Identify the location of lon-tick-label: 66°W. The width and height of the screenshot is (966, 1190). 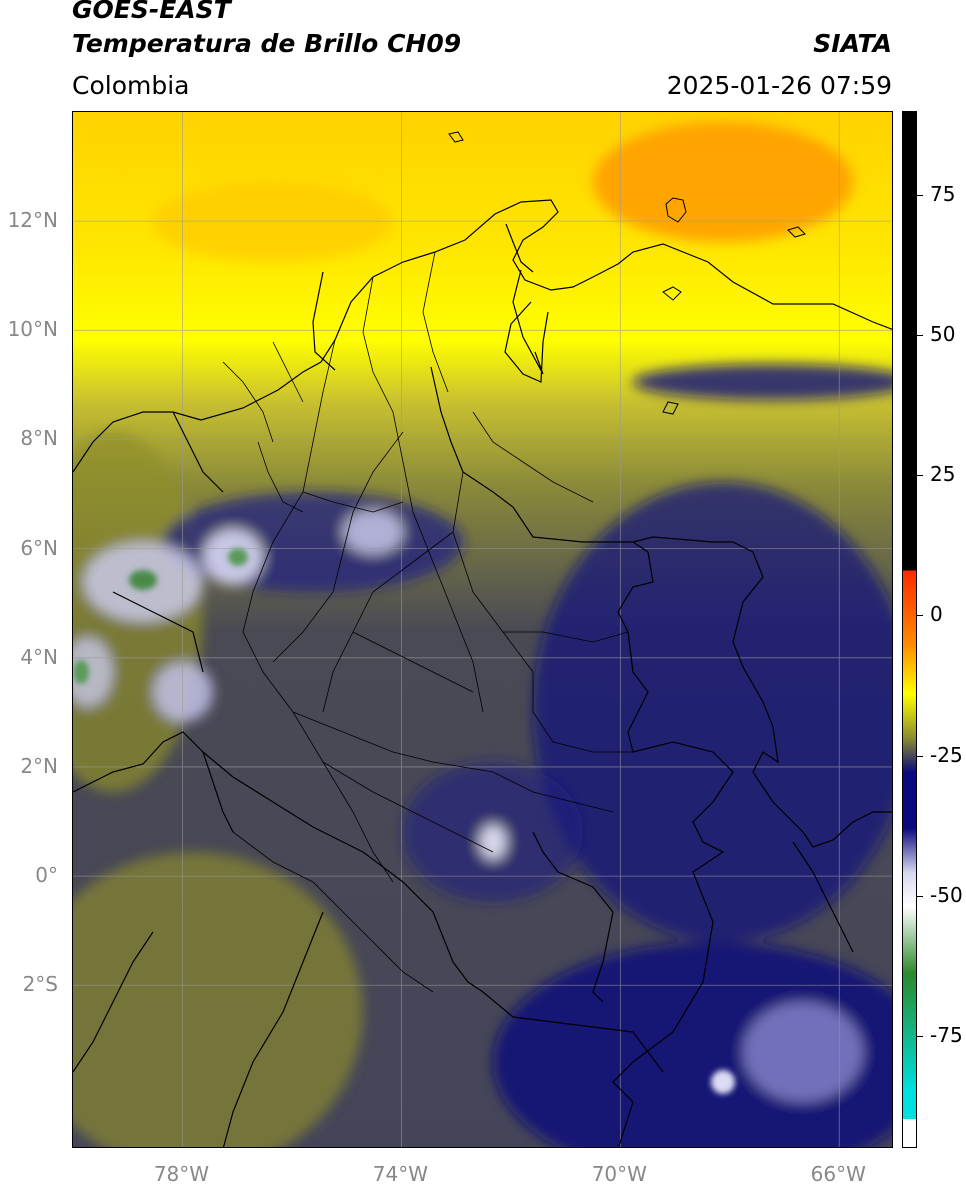
(838, 1174).